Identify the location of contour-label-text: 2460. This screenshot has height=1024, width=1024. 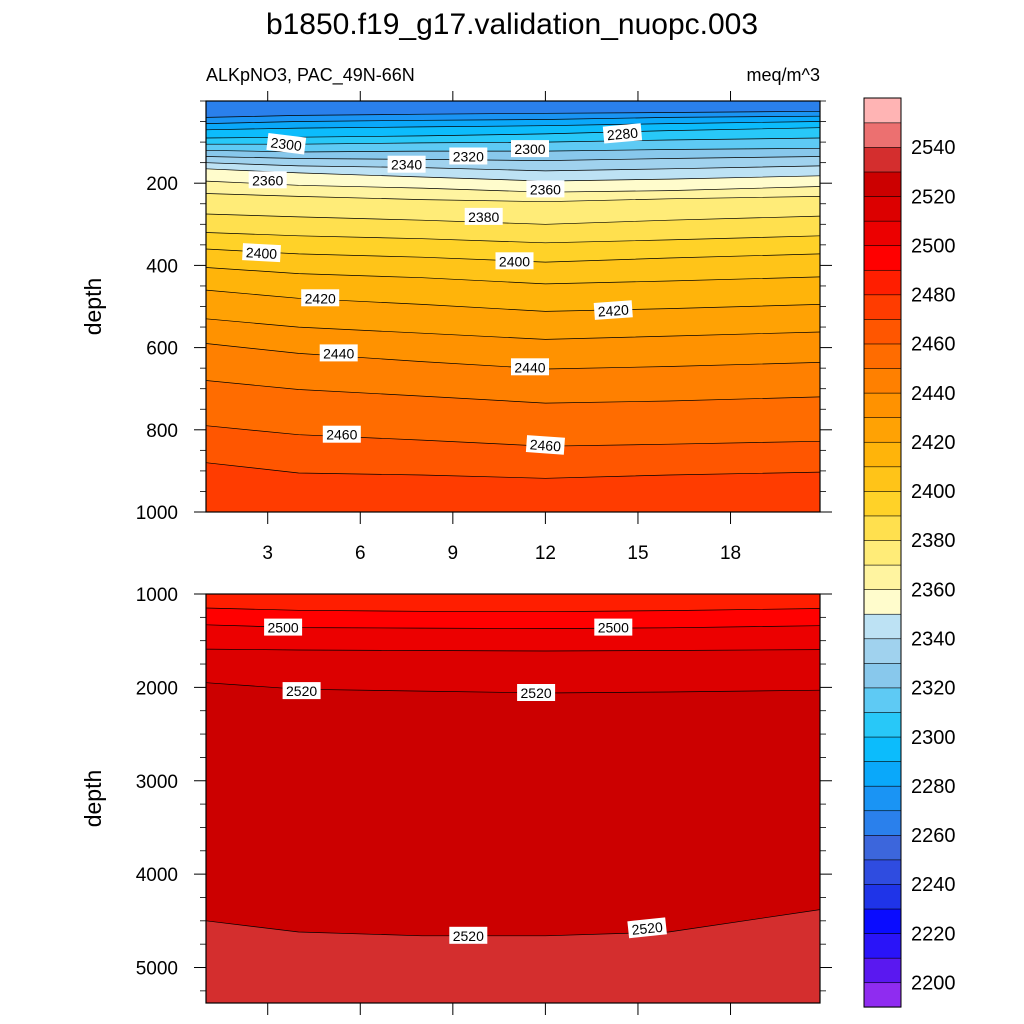
(341, 435).